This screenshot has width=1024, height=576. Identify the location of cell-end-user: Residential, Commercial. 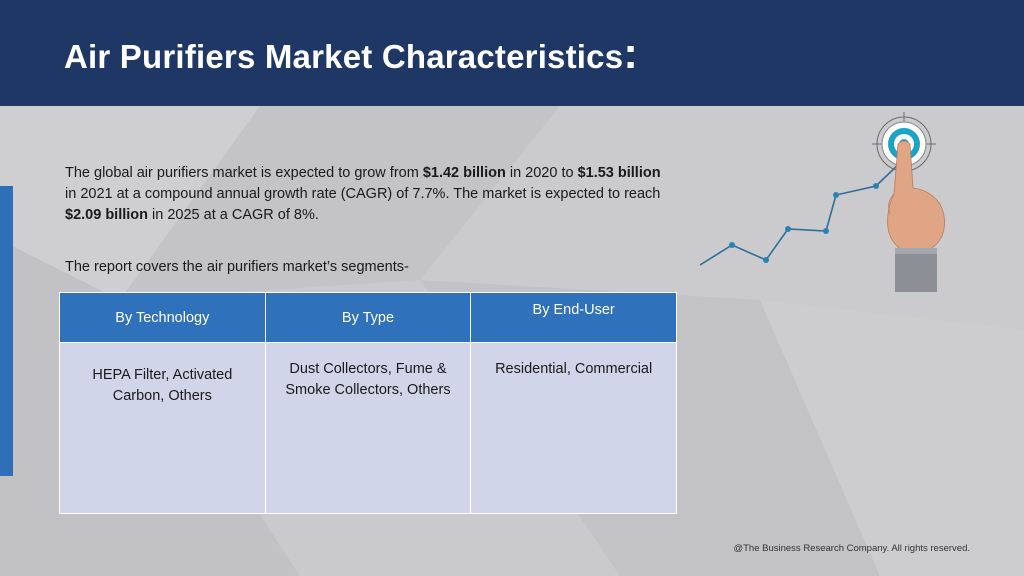
(573, 428).